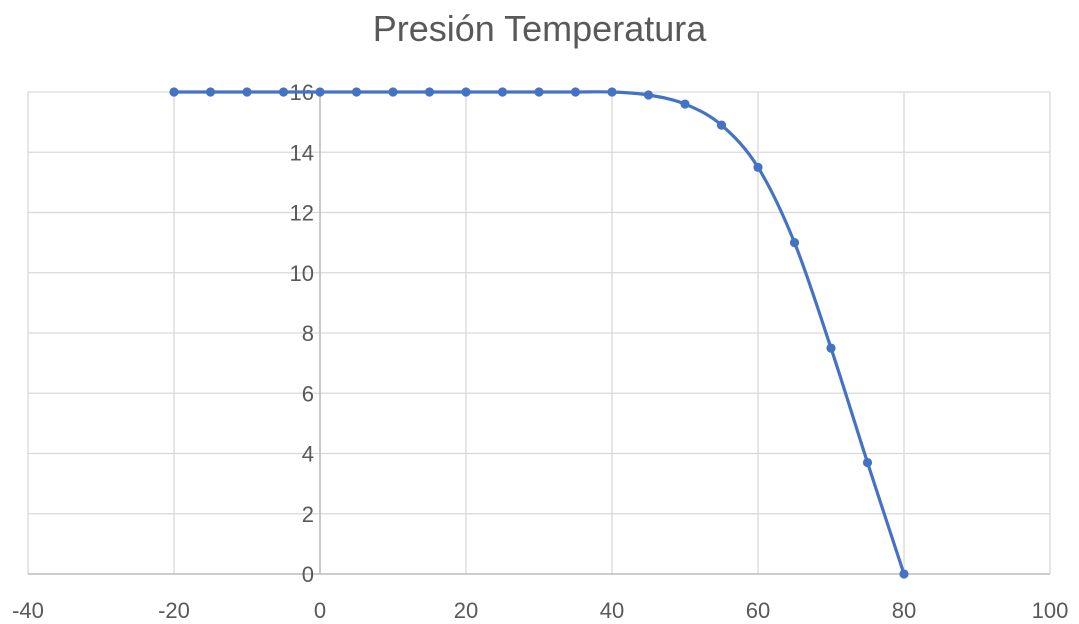  Describe the element at coordinates (758, 610) in the screenshot. I see `x-tick-label: 60` at that location.